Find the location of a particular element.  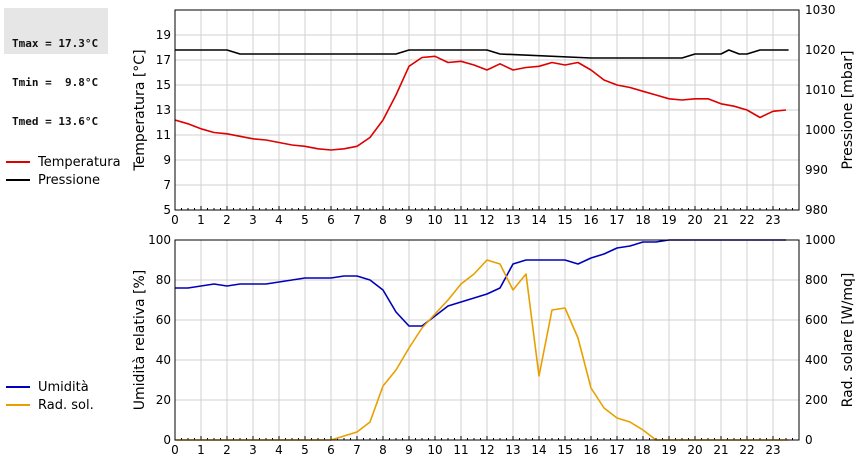

bottom-x-tick-label: 10 is located at coordinates (434, 450).